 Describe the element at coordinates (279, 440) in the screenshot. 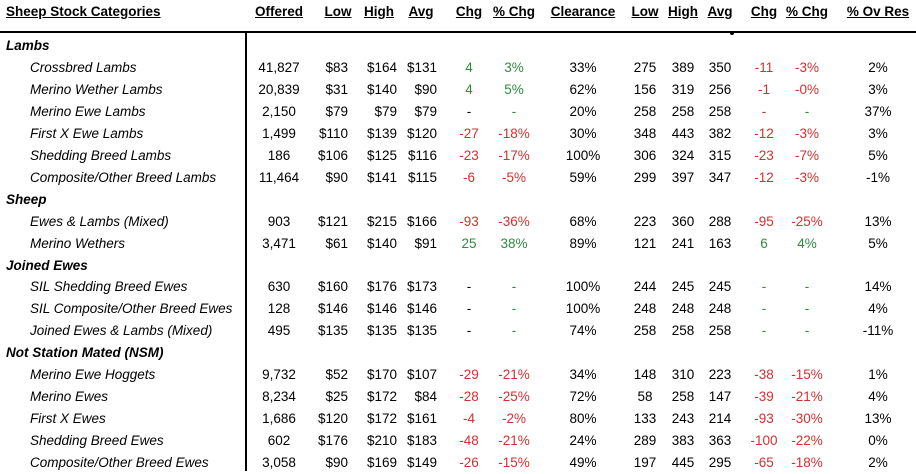

I see `cell-offered: 602` at that location.